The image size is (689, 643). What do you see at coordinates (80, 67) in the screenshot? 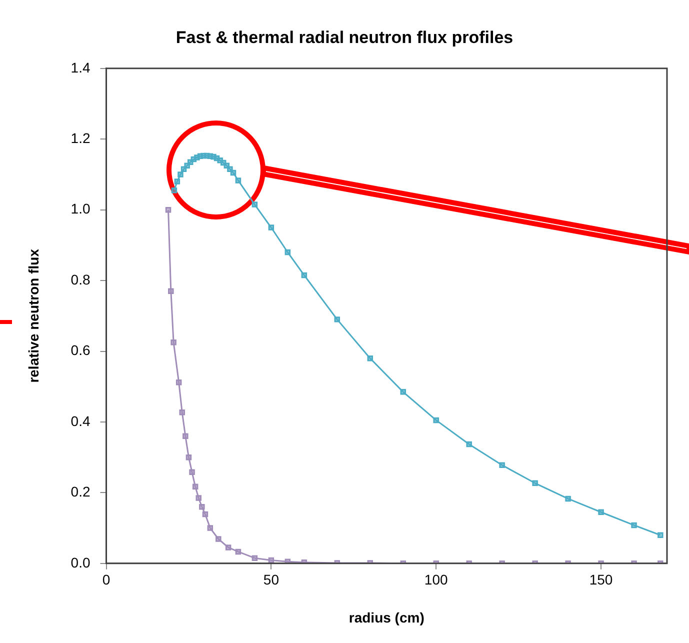
I see `y-tick-label: 1.4` at bounding box center [80, 67].